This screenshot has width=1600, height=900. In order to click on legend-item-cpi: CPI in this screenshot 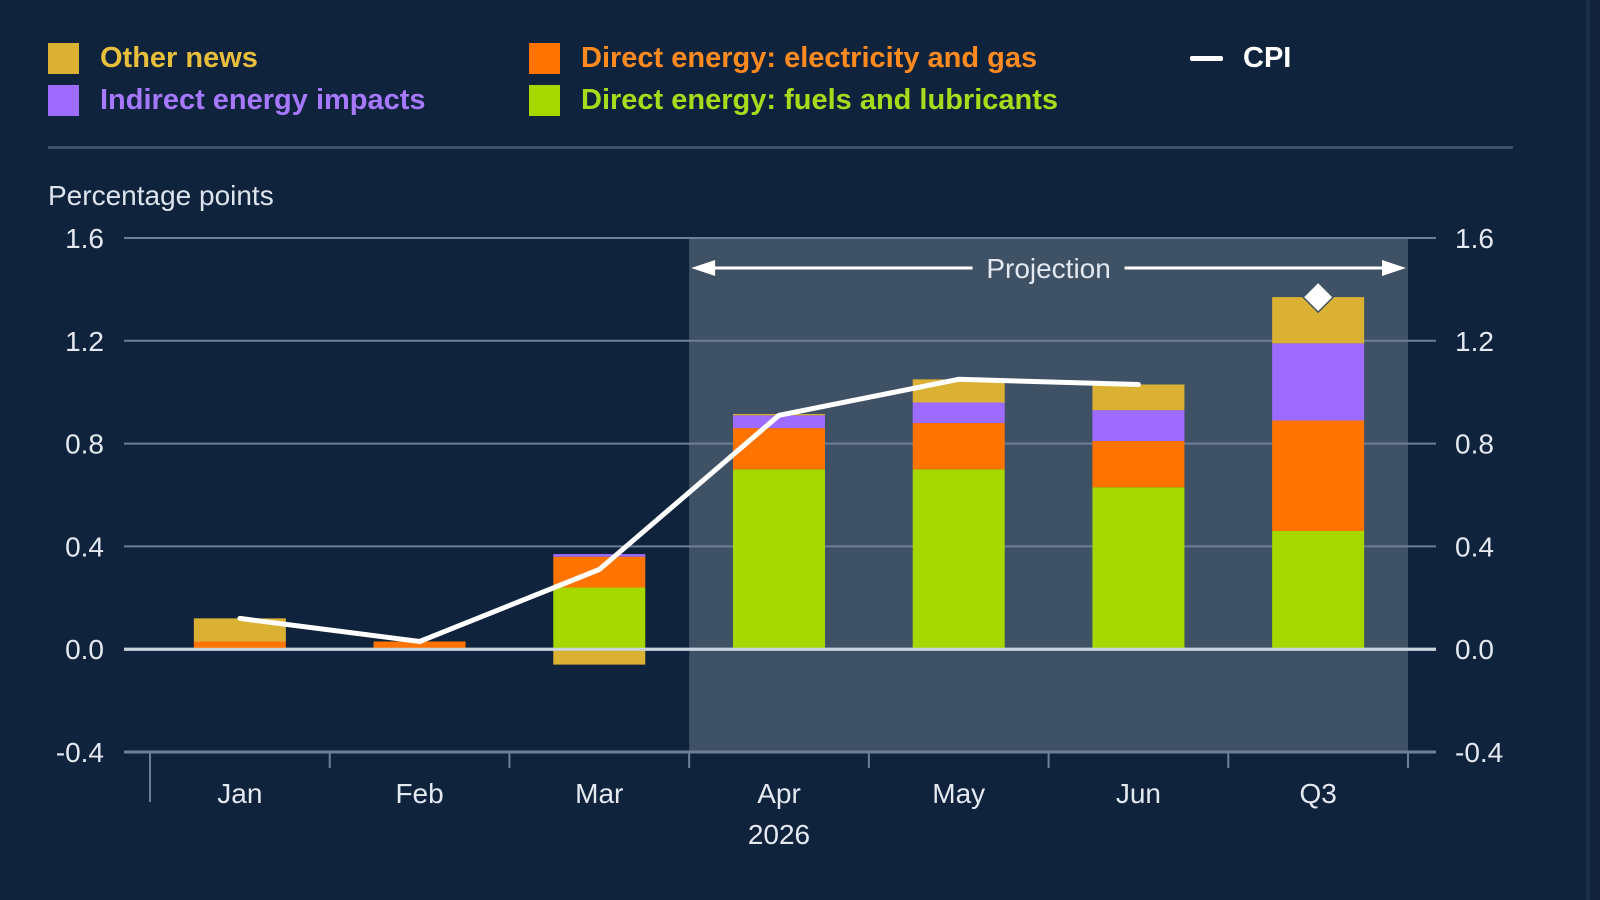, I will do `click(1240, 58)`.